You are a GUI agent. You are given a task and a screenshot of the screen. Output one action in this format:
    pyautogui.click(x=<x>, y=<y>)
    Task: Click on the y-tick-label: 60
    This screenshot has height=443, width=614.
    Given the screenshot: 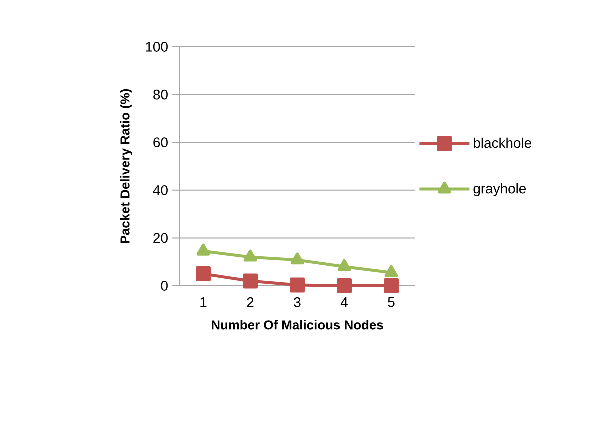 What is the action you would take?
    pyautogui.click(x=161, y=143)
    